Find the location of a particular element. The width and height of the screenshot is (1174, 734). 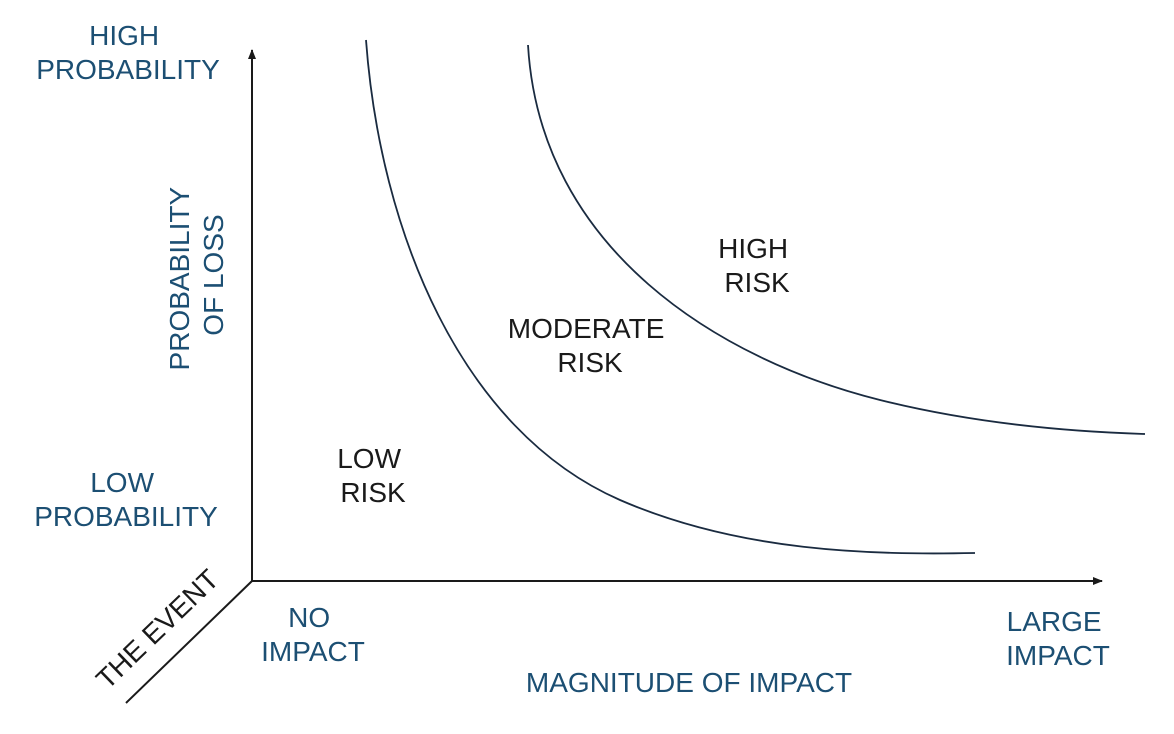

z-axis is located at coordinates (189, 642).